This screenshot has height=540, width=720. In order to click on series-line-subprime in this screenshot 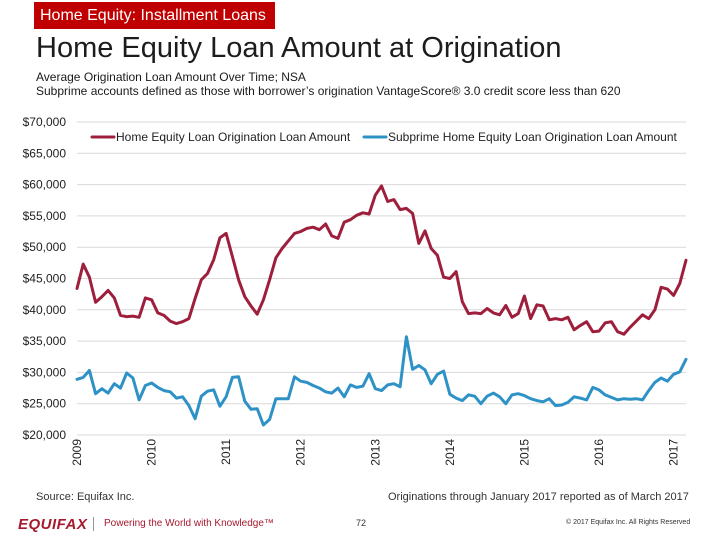, I will do `click(381, 381)`.